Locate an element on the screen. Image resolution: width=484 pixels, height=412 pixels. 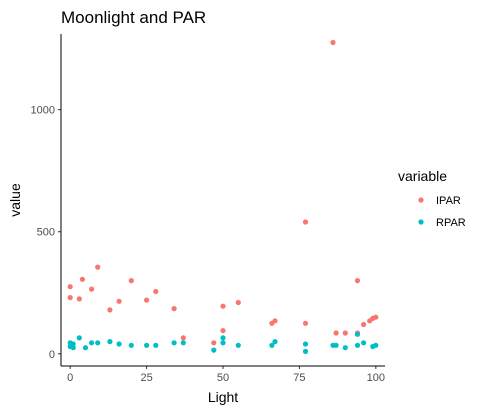
x-tick-label: 75 is located at coordinates (299, 378).